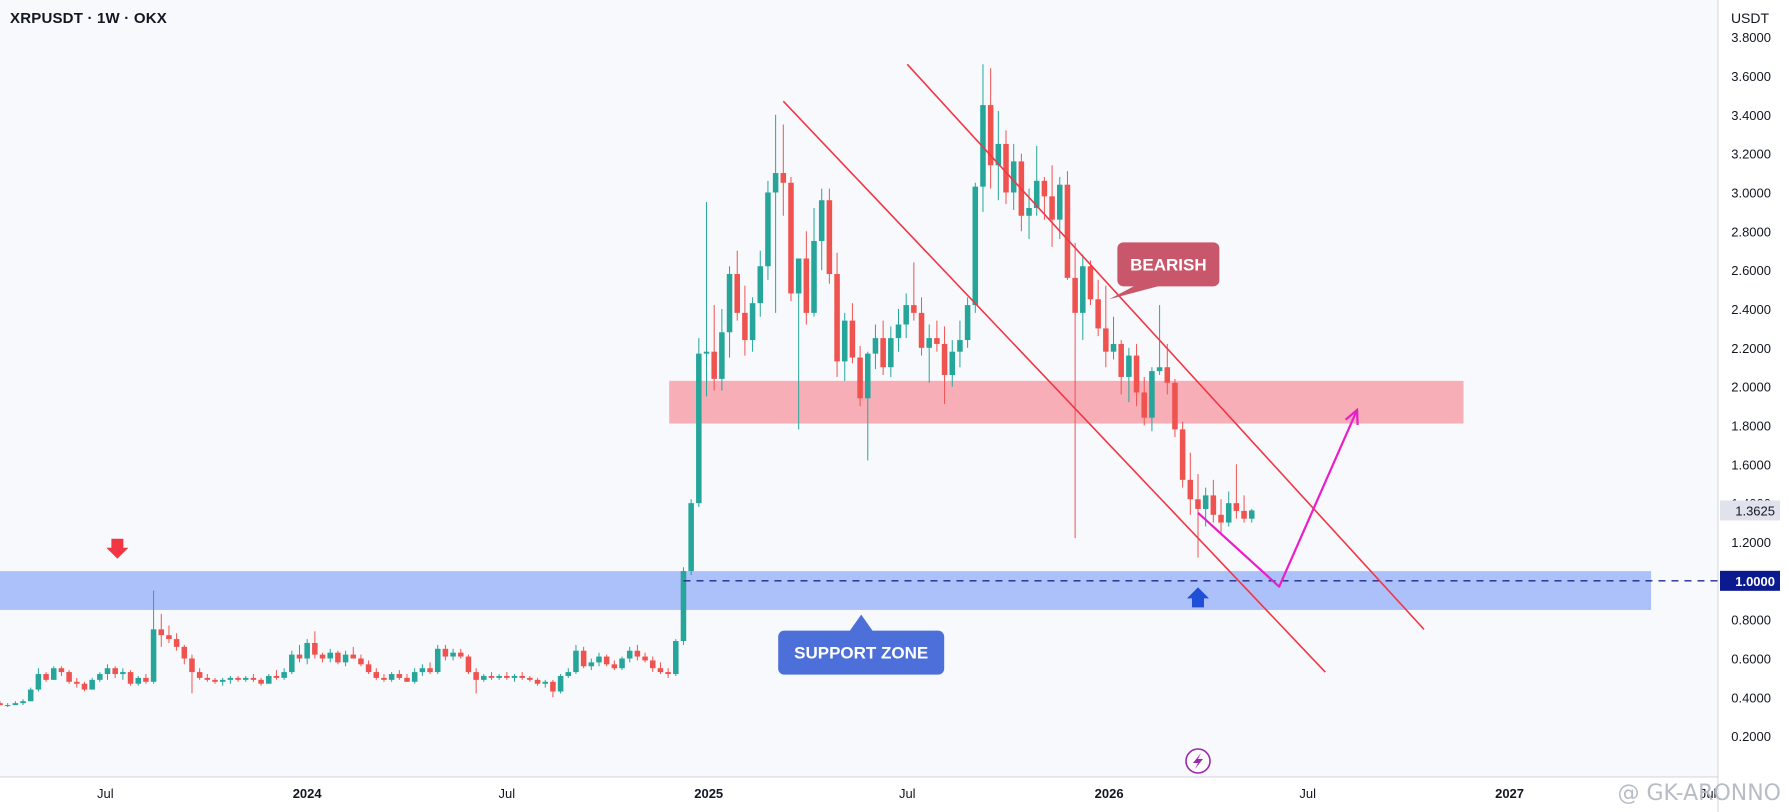 This screenshot has height=812, width=1789. Describe the element at coordinates (117, 548) in the screenshot. I see `arrow-down-icon` at that location.